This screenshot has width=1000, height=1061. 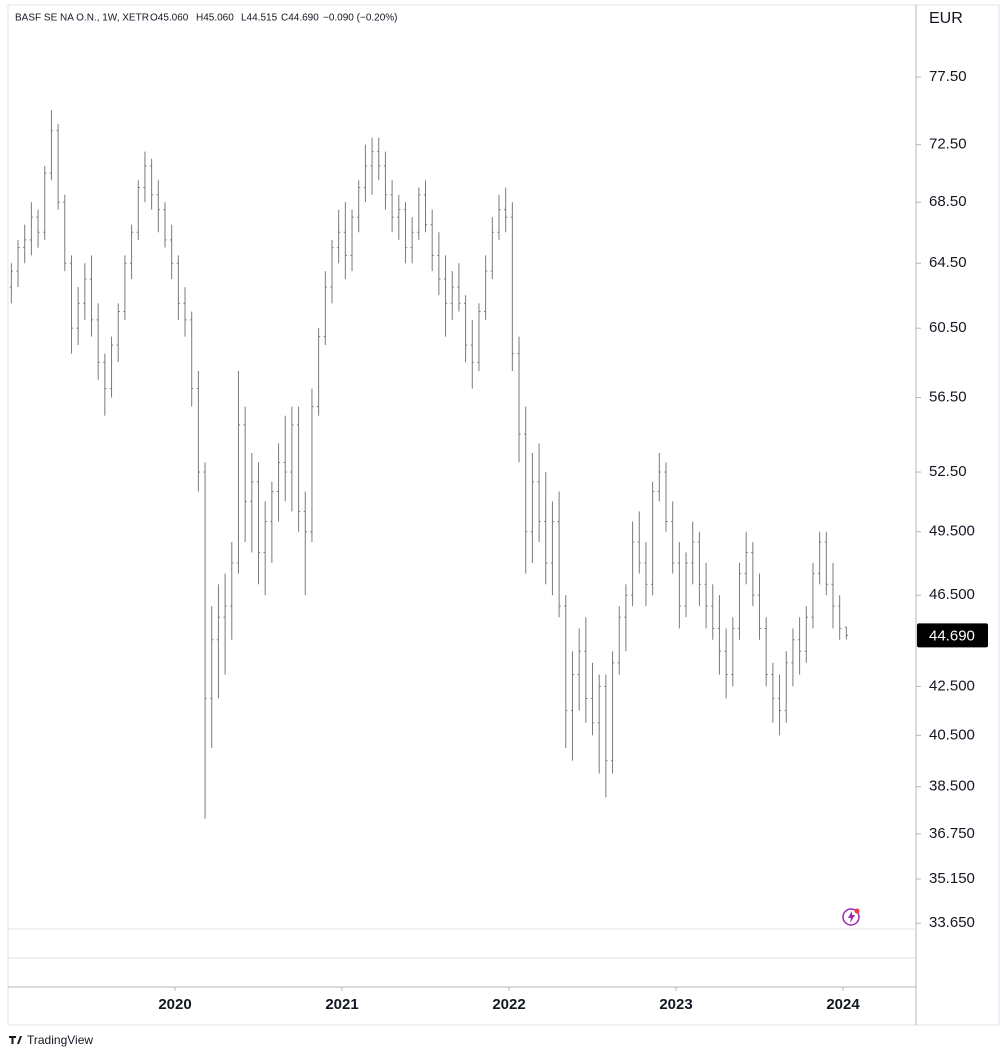 What do you see at coordinates (948, 201) in the screenshot?
I see `y-tick-label: 68.50` at bounding box center [948, 201].